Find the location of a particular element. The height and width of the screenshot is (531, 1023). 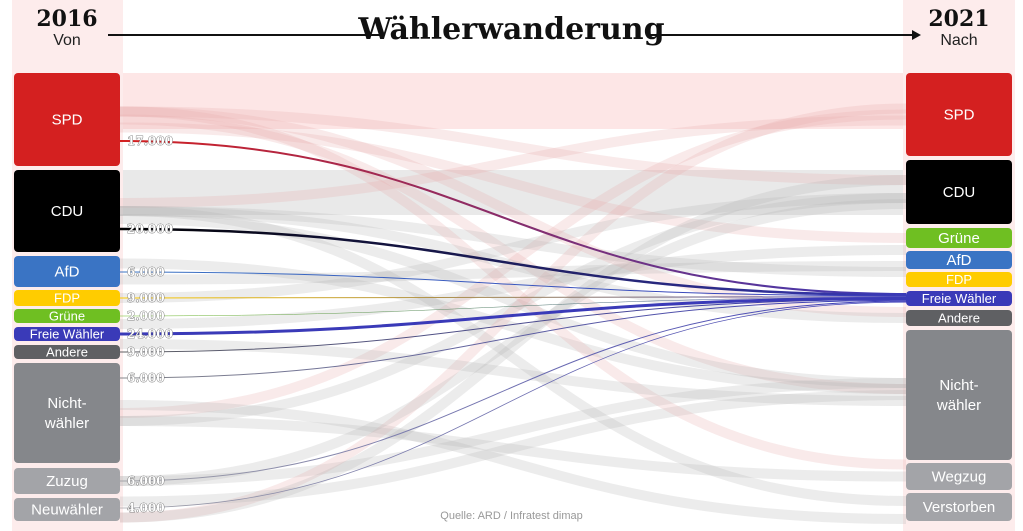

left-node-label: AfD is located at coordinates (66, 272).